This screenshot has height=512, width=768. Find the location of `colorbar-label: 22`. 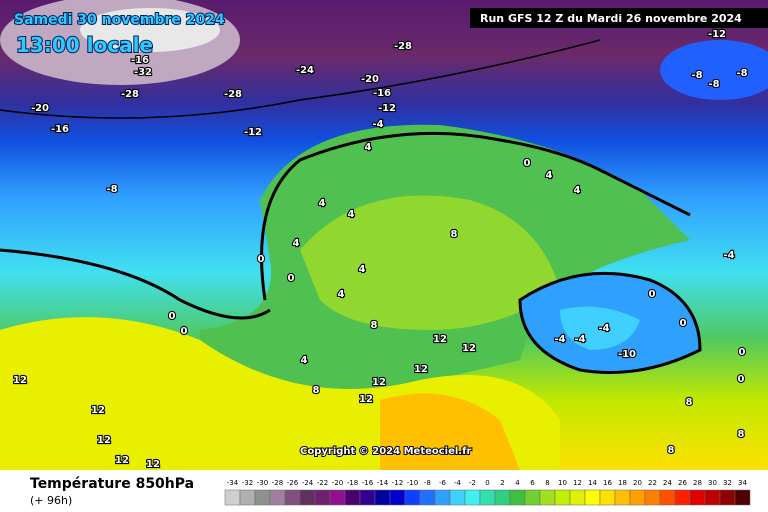

colorbar-label: 22 is located at coordinates (652, 483).